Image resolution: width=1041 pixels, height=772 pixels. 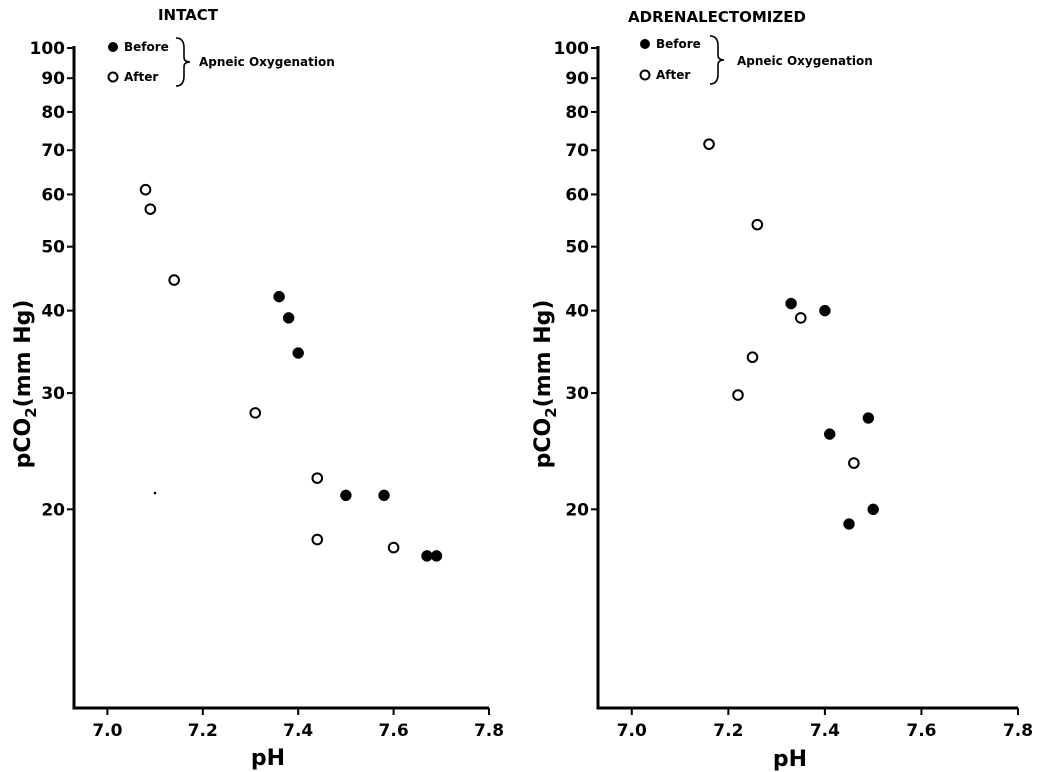 What do you see at coordinates (146, 47) in the screenshot?
I see `intact-legend-before-label: Before` at bounding box center [146, 47].